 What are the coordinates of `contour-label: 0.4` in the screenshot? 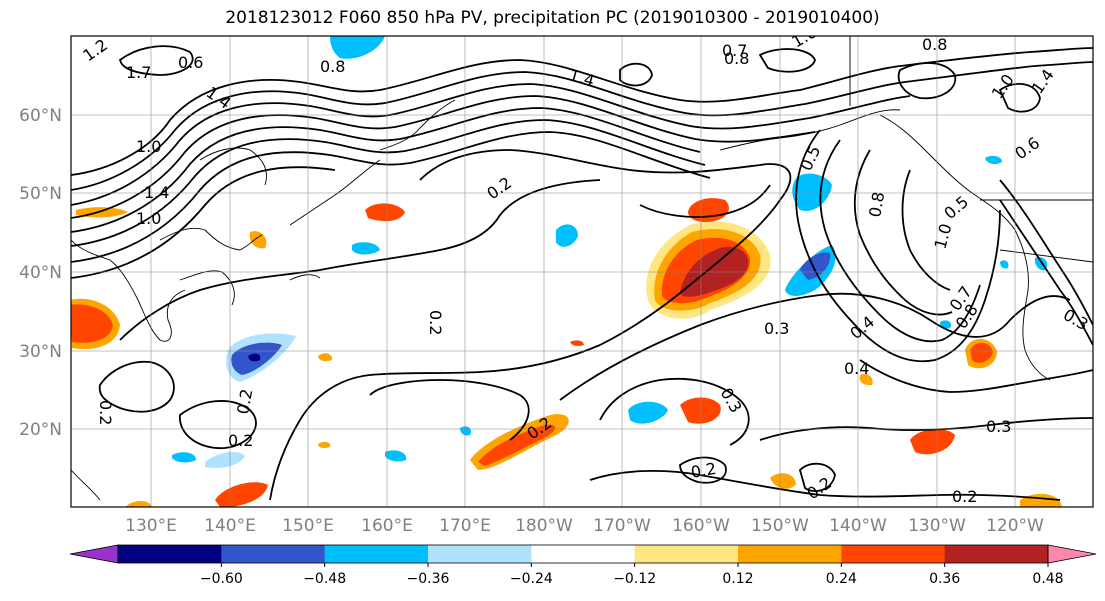 It's located at (856, 368).